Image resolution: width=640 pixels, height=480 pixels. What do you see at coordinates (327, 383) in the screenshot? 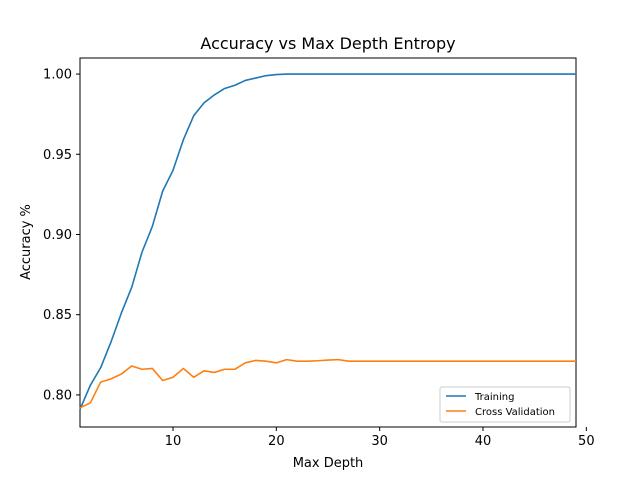
I see `series-line-cross-validation` at bounding box center [327, 383].